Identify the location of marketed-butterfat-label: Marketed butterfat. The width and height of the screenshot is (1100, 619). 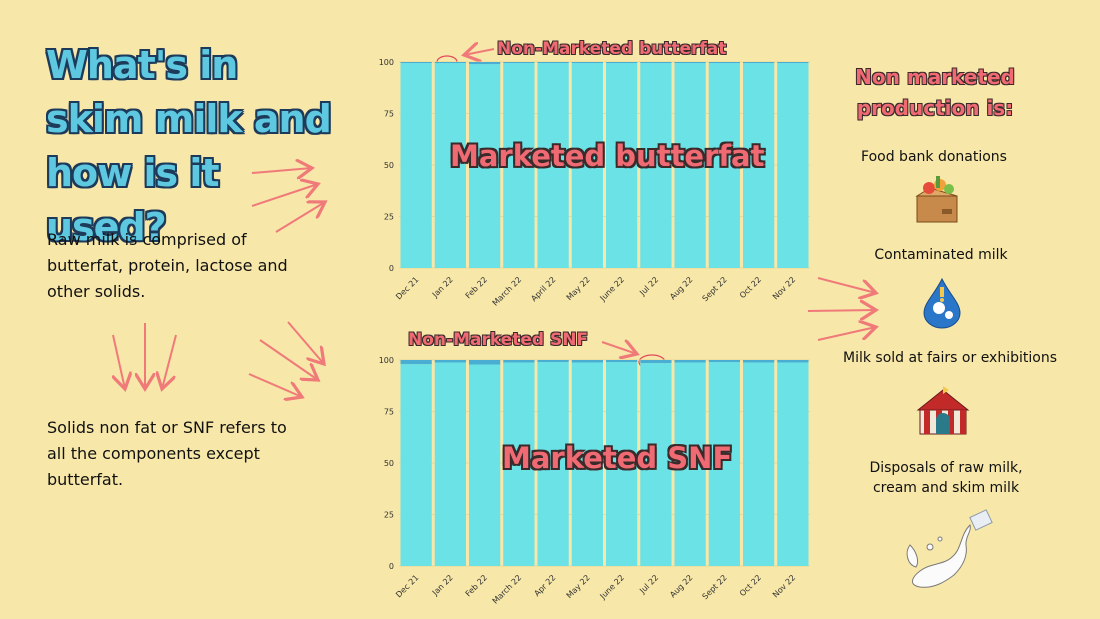
(607, 156).